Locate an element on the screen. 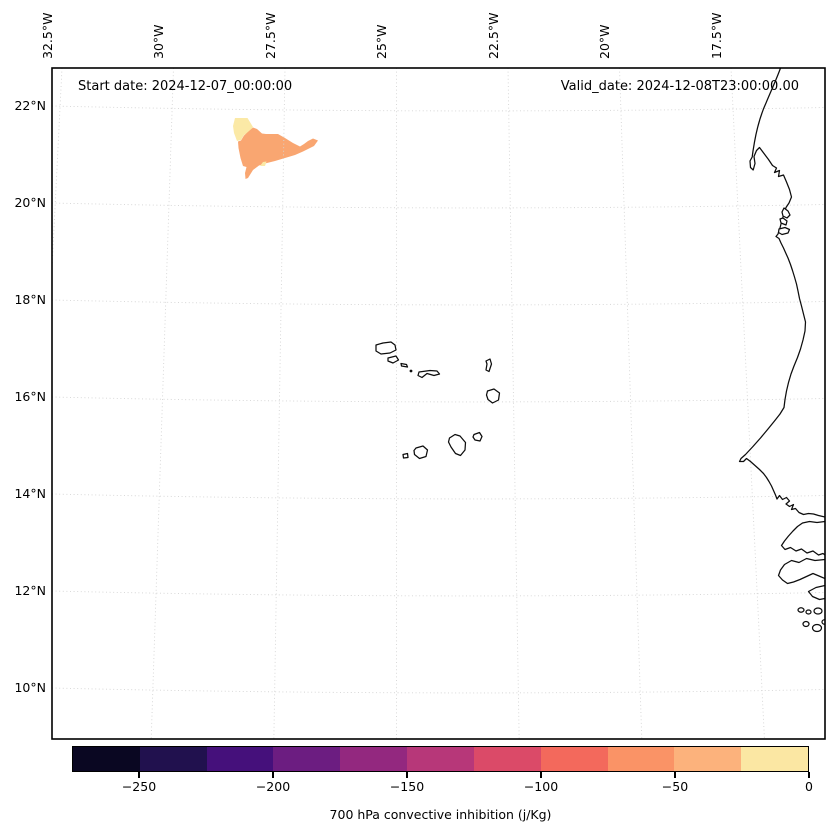 The image size is (837, 836). annotation-valid-date: Valid_date: 2024-12-08T23:00:00.00 is located at coordinates (679, 86).